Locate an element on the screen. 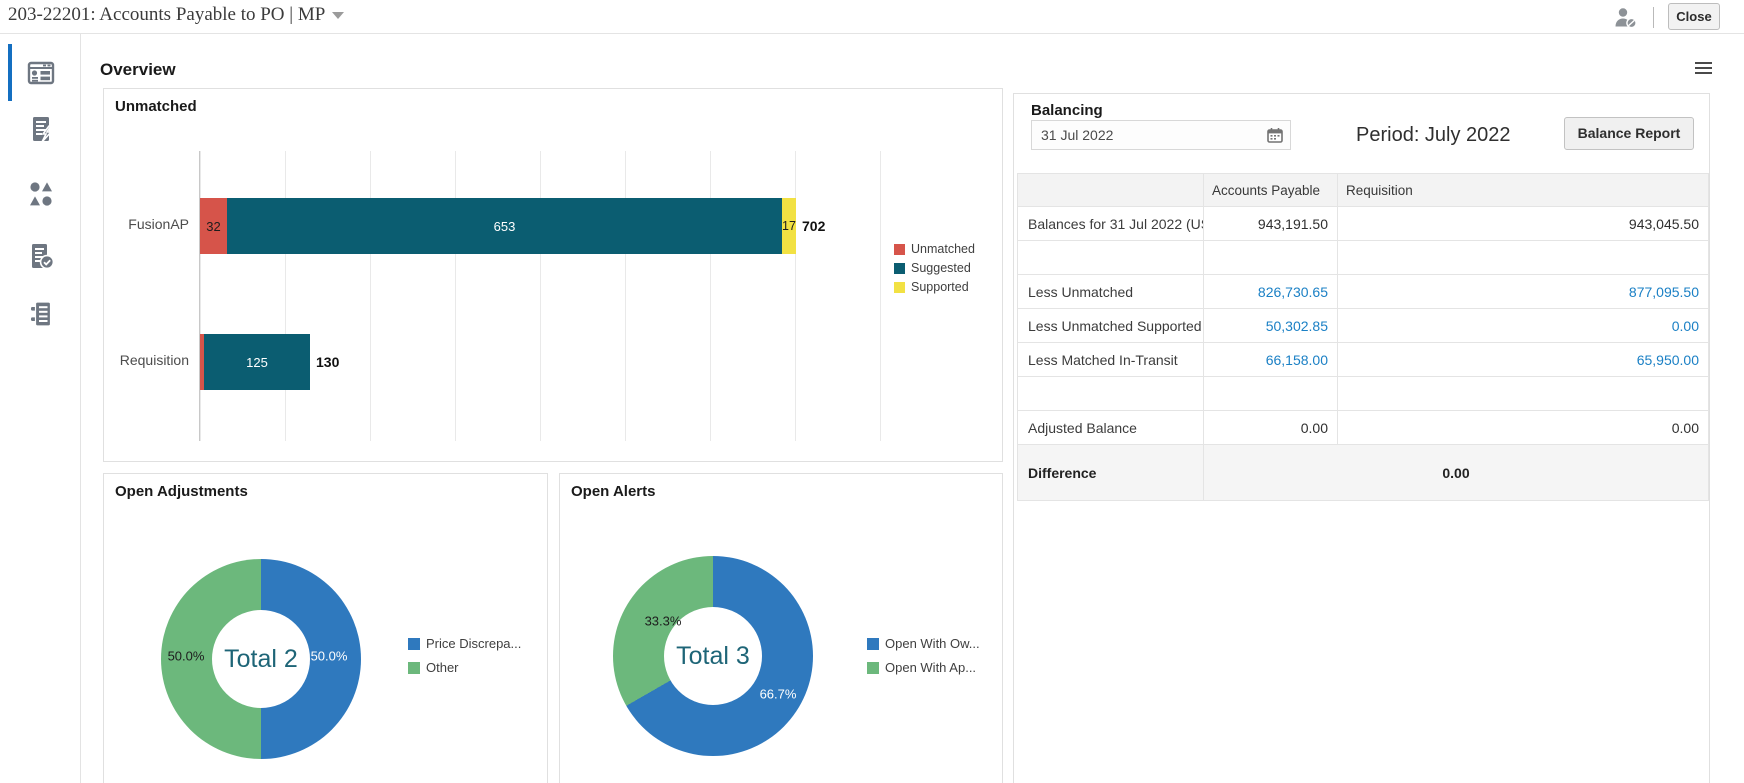  user-restricted-icon is located at coordinates (1626, 18).